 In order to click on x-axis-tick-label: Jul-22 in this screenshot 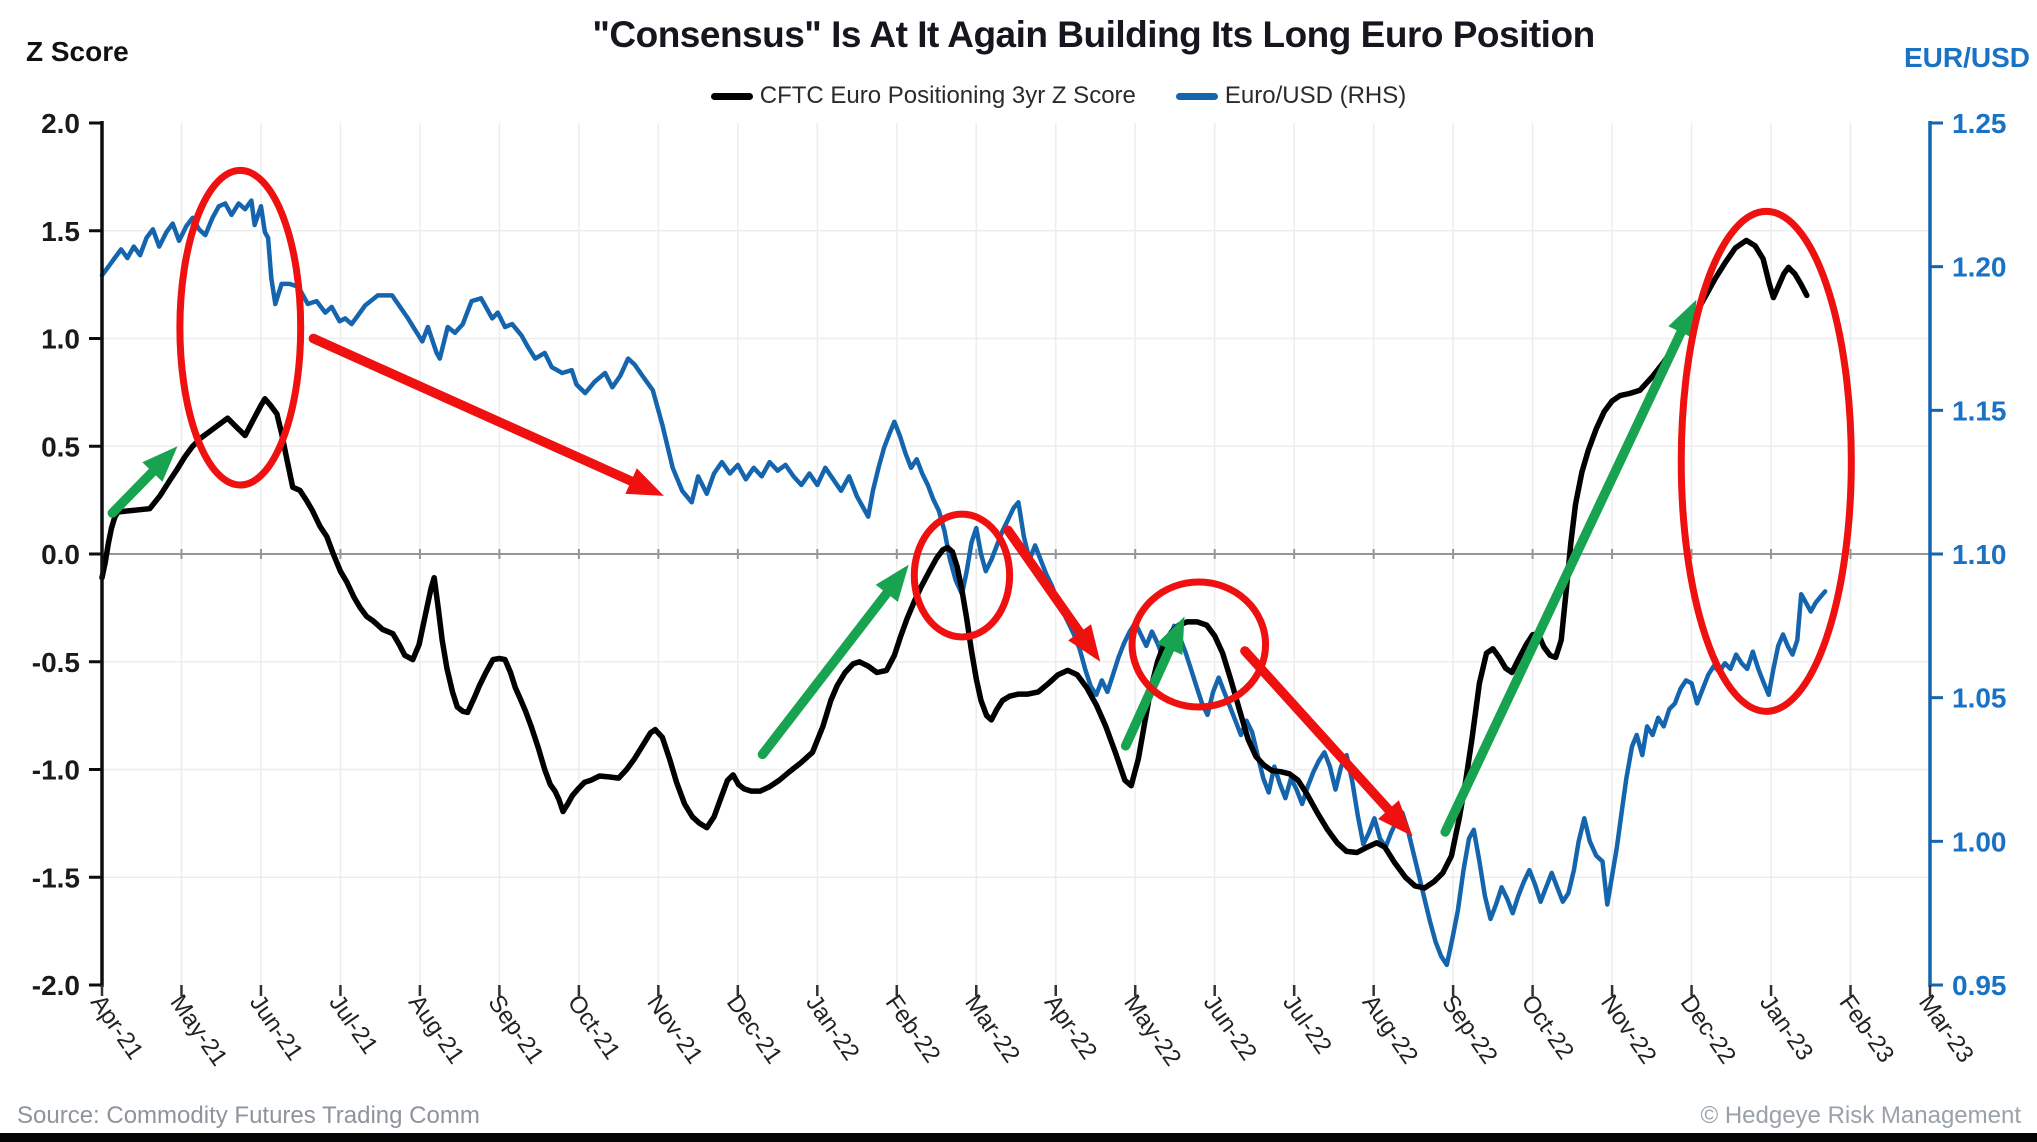, I will do `click(1307, 1024)`.